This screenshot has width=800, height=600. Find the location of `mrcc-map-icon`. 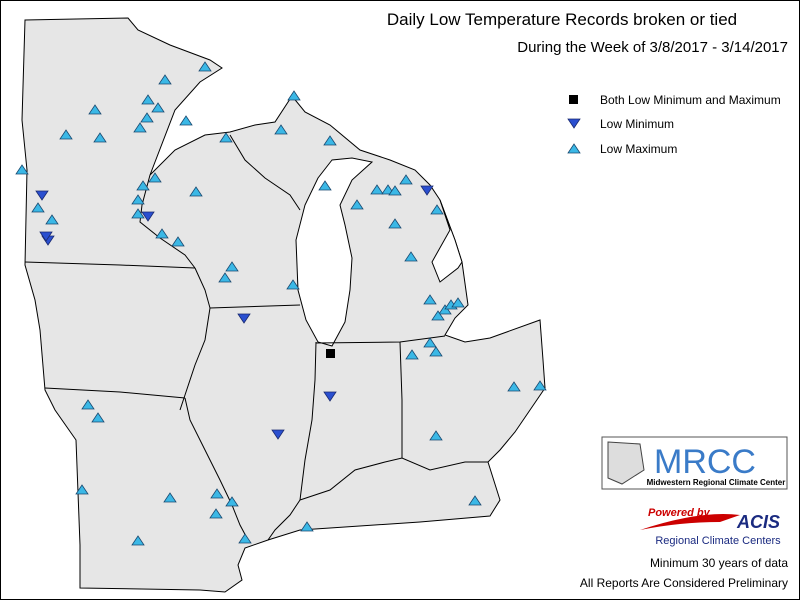

mrcc-map-icon is located at coordinates (626, 463).